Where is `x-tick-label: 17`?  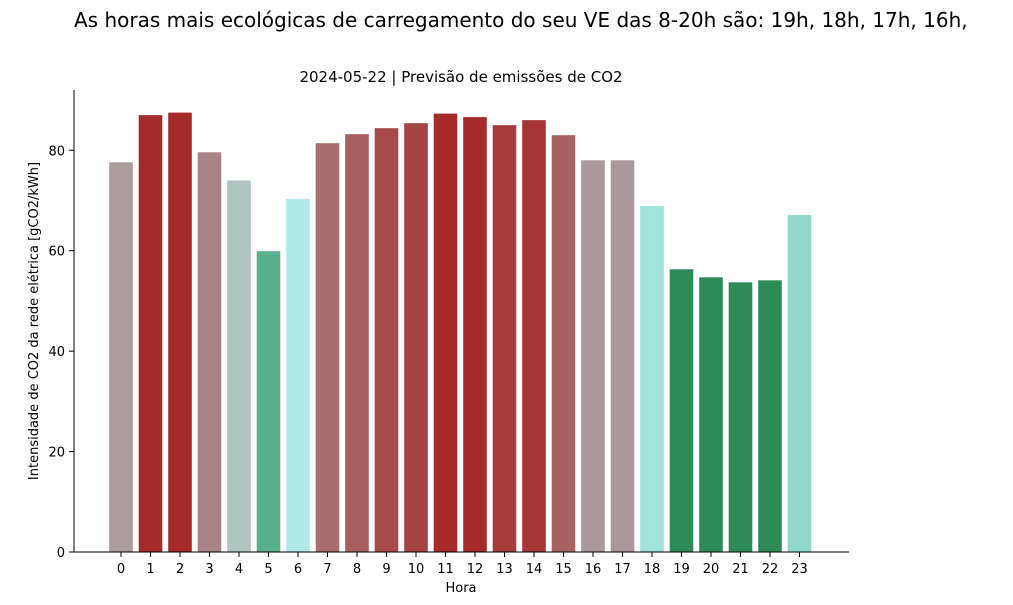 x-tick-label: 17 is located at coordinates (622, 569).